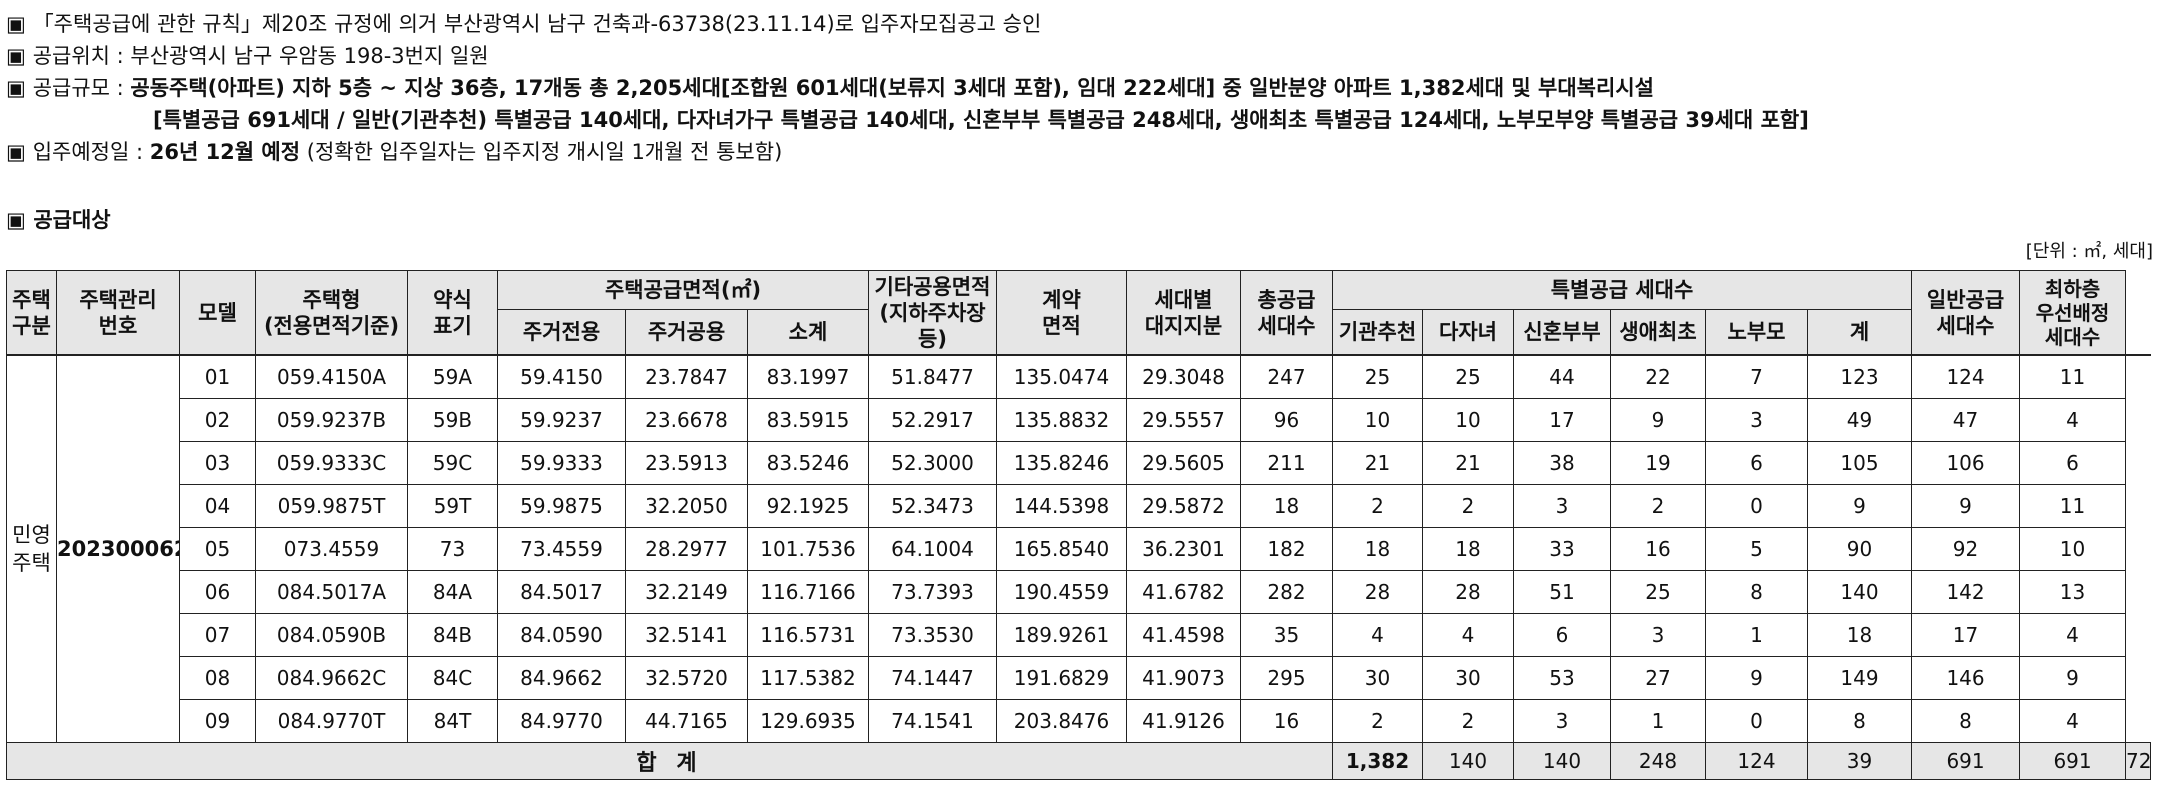 Image resolution: width=2159 pixels, height=794 pixels. What do you see at coordinates (1183, 376) in the screenshot?
I see `cell-land: 29.3048` at bounding box center [1183, 376].